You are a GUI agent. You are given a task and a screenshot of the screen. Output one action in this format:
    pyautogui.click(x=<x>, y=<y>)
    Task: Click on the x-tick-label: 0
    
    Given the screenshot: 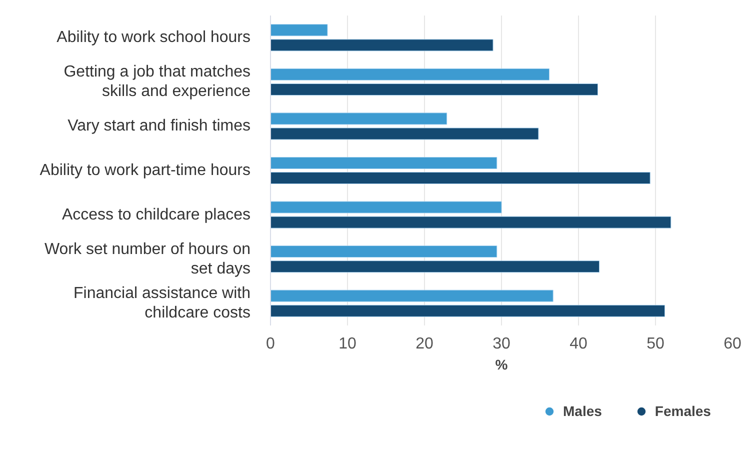 What is the action you would take?
    pyautogui.click(x=271, y=344)
    